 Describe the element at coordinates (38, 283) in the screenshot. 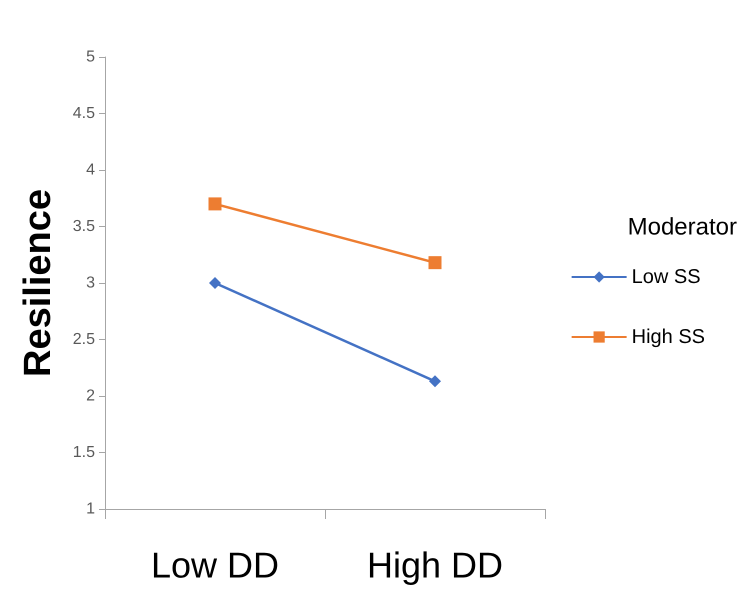

I see `y-axis-title: Resilience` at that location.